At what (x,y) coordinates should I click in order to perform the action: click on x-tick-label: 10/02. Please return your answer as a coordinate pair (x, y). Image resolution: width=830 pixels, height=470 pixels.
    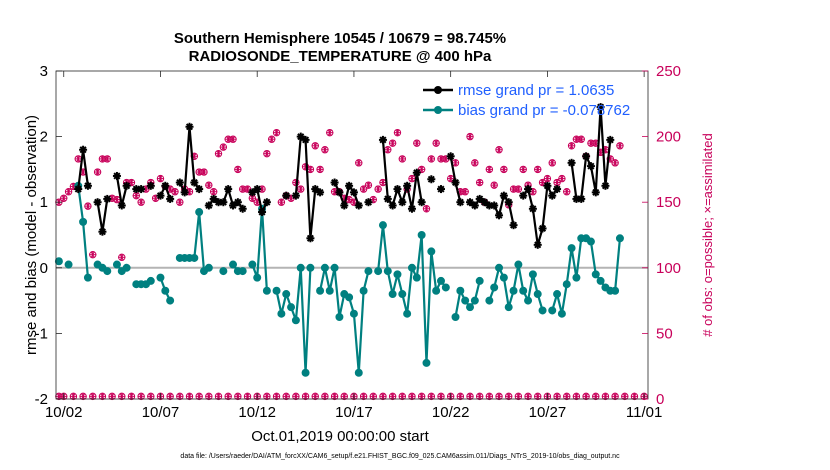
    Looking at the image, I should click on (64, 412).